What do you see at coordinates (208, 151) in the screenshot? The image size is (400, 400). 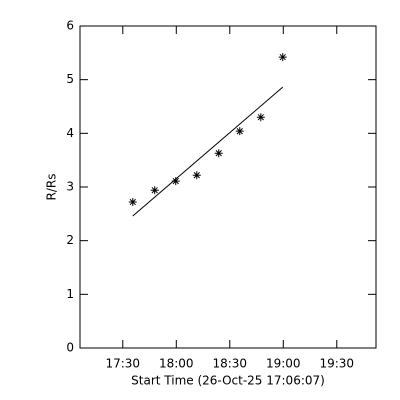 I see `fit-line` at bounding box center [208, 151].